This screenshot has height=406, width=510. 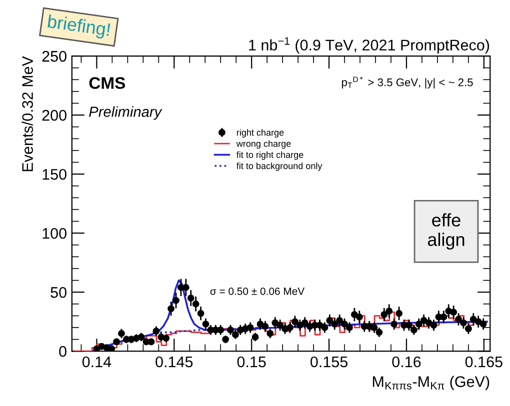 I want to click on y-axis-title: Events/0.32 MeV, so click(x=27, y=114).